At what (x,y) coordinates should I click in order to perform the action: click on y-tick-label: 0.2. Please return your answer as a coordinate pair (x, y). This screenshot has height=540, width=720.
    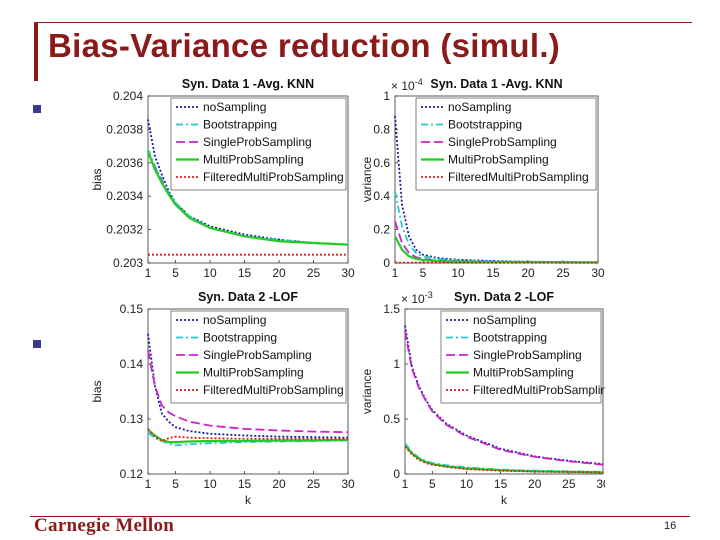
    Looking at the image, I should click on (381, 230).